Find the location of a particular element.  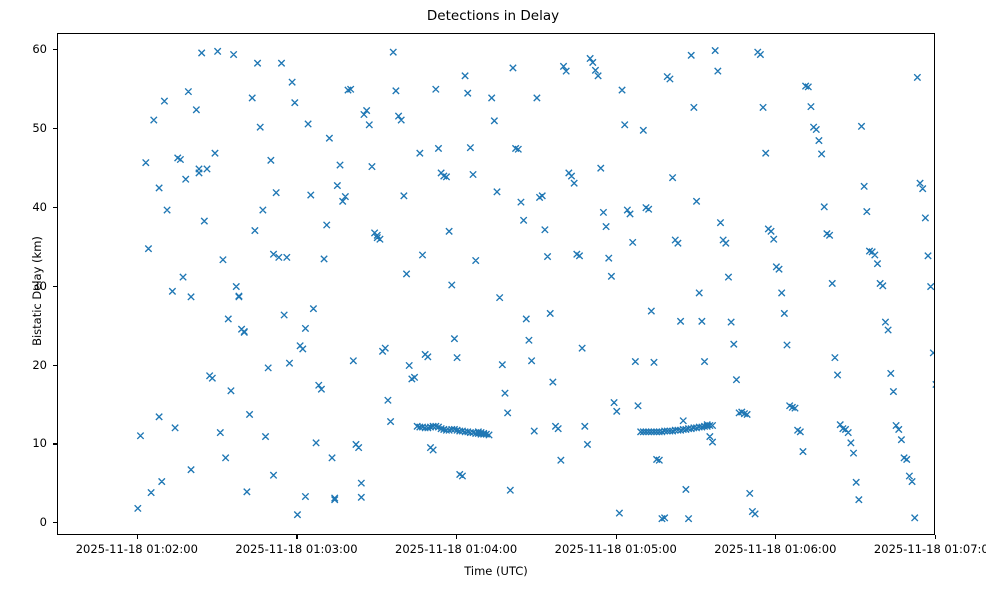

y-tick-label: 40 is located at coordinates (39, 206).